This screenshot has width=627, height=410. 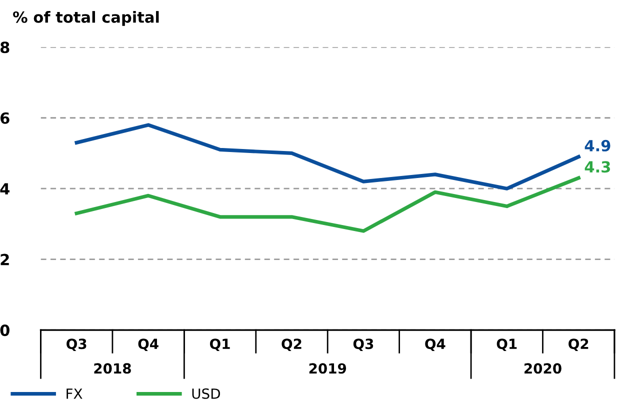 I want to click on y-tick-label: 2, so click(x=4, y=260).